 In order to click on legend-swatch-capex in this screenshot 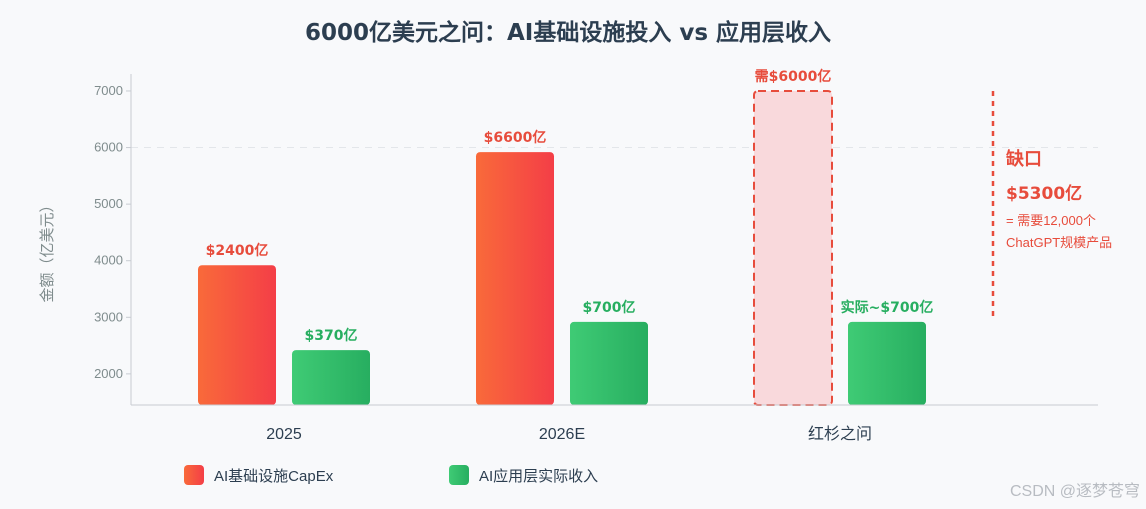, I will do `click(194, 475)`.